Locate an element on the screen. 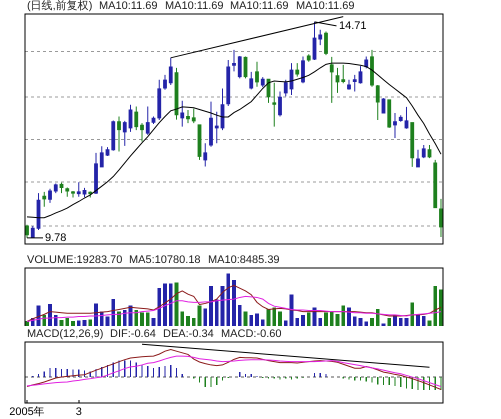 The width and height of the screenshot is (501, 419). annotation: 9.78 is located at coordinates (55, 238).